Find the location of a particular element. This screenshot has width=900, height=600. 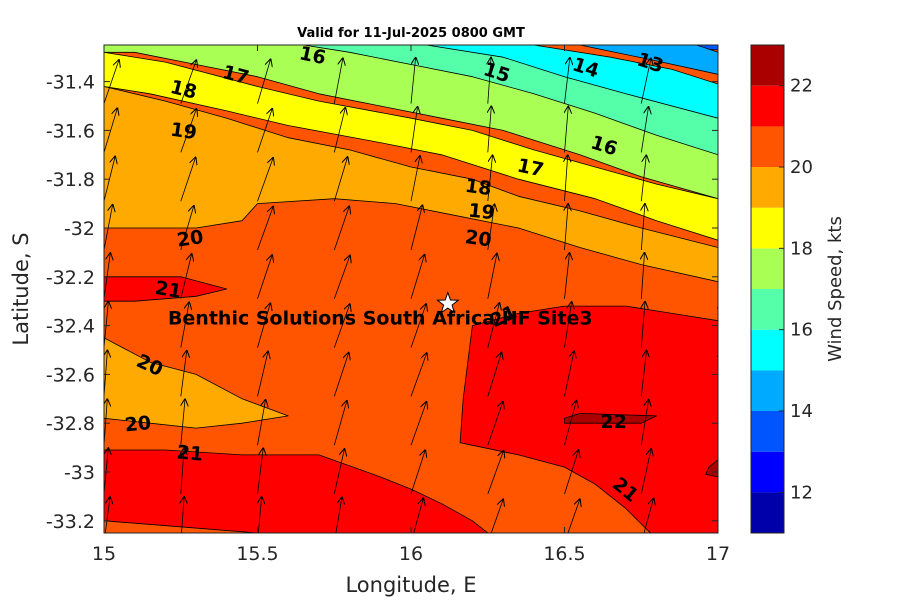

y-axis-label: Latitude, S is located at coordinates (21, 288).